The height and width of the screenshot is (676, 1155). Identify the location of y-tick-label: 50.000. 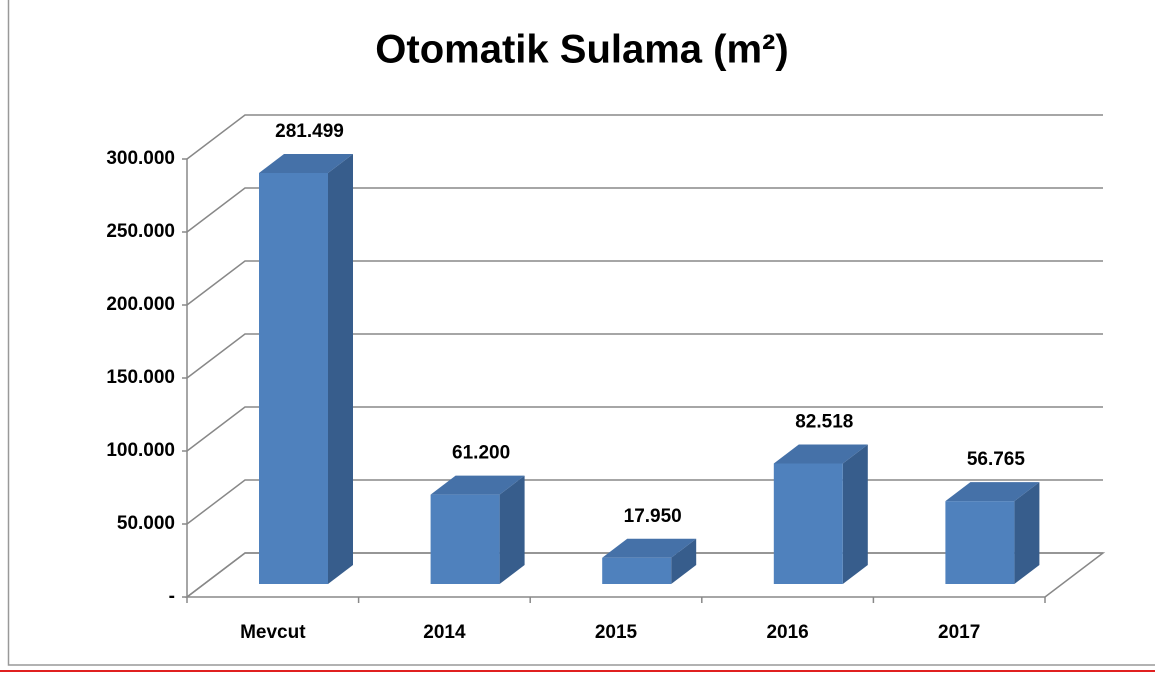
(146, 523).